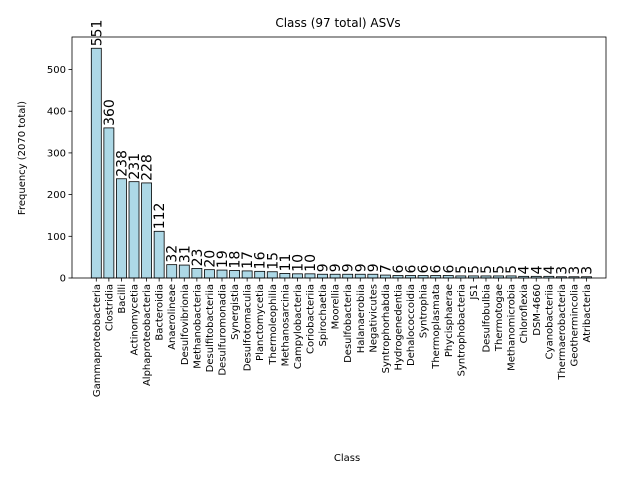 This screenshot has height=480, width=640. What do you see at coordinates (56, 112) in the screenshot?
I see `y-tick-label: 400` at bounding box center [56, 112].